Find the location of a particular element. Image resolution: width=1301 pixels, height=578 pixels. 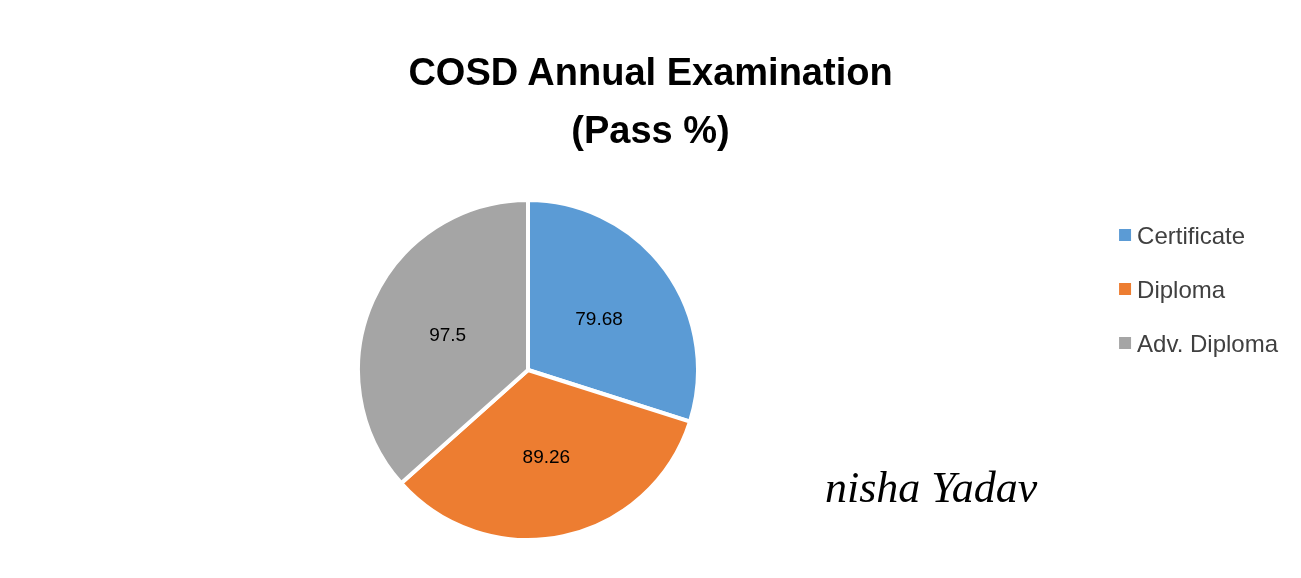

chart-title: COSD Annual Examination (Pass %) is located at coordinates (650, 101).